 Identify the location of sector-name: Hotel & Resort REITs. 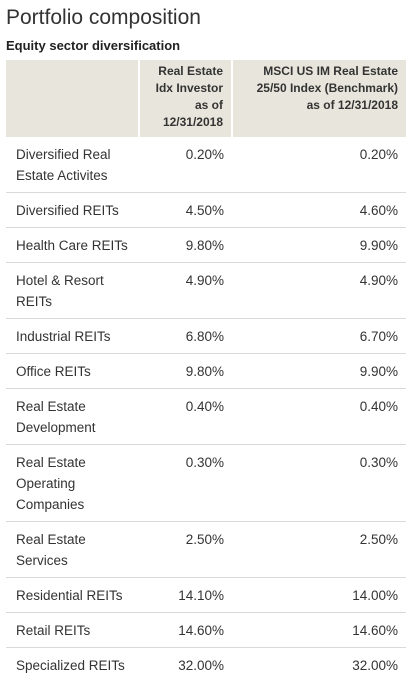
(72, 291).